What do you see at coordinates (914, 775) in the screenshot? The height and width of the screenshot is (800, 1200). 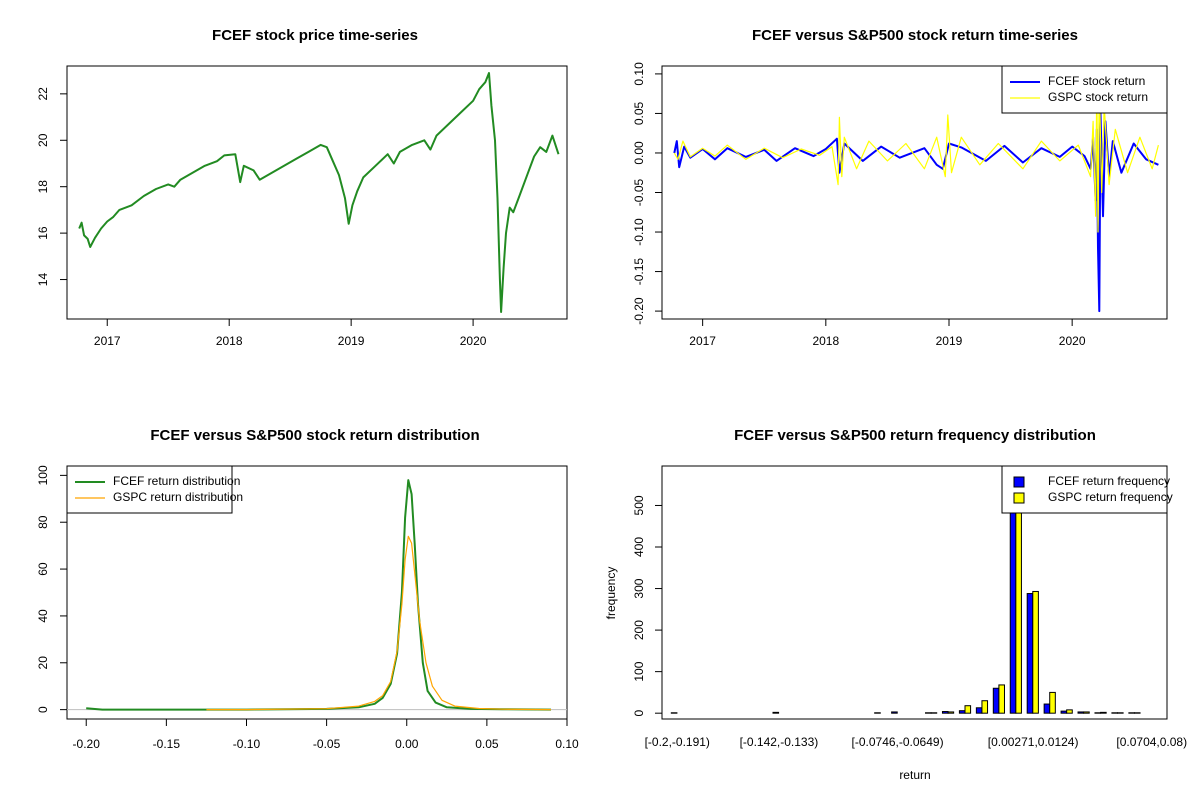 I see `x-axis-label: return` at bounding box center [914, 775].